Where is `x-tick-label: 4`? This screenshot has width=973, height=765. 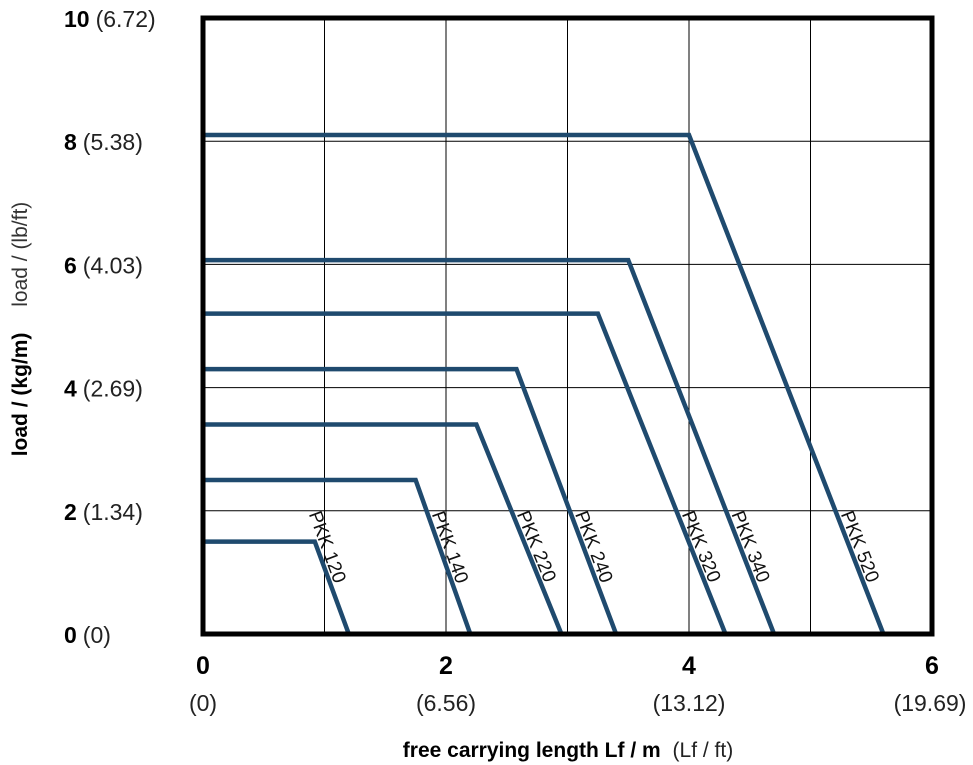
x-tick-label: 4 is located at coordinates (689, 666).